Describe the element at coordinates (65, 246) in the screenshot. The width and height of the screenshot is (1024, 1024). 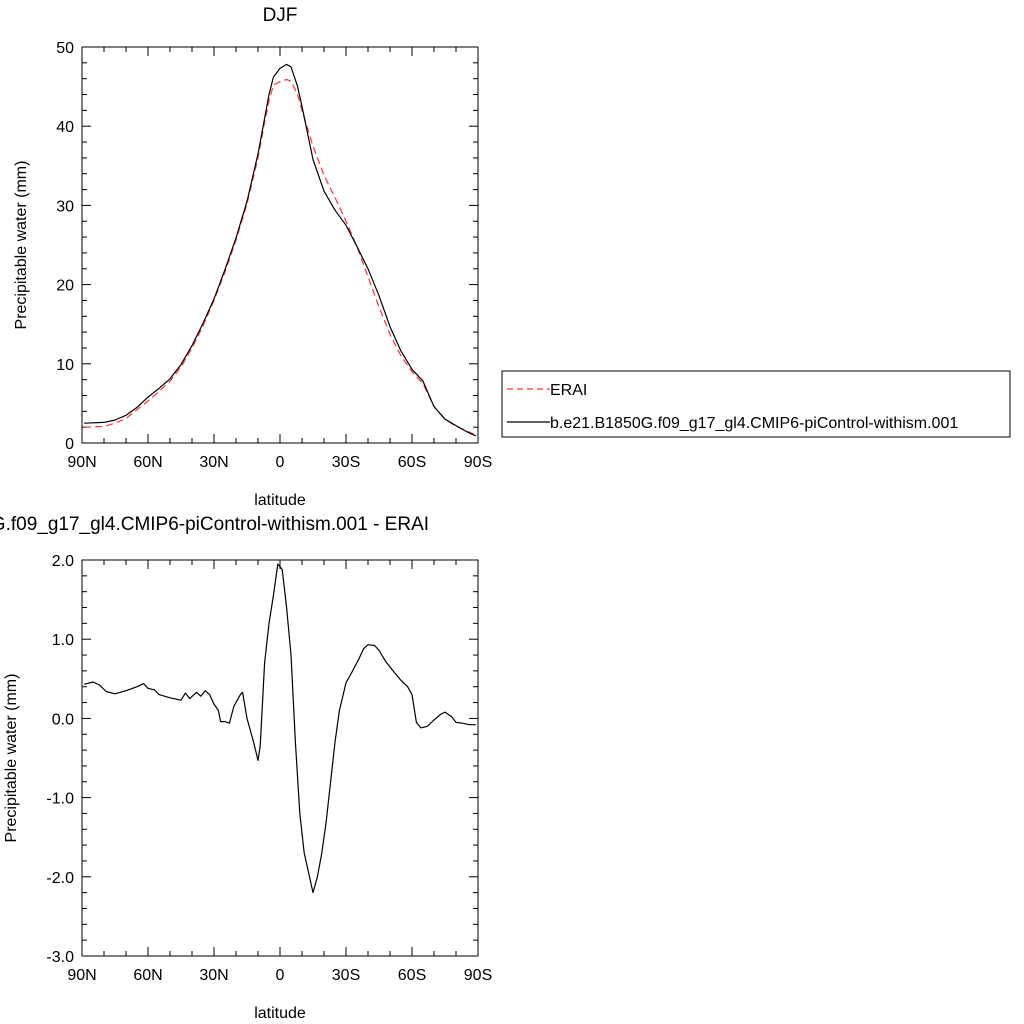
I see `top-y-tick-labels: 0 10 20 30 40 50` at that location.